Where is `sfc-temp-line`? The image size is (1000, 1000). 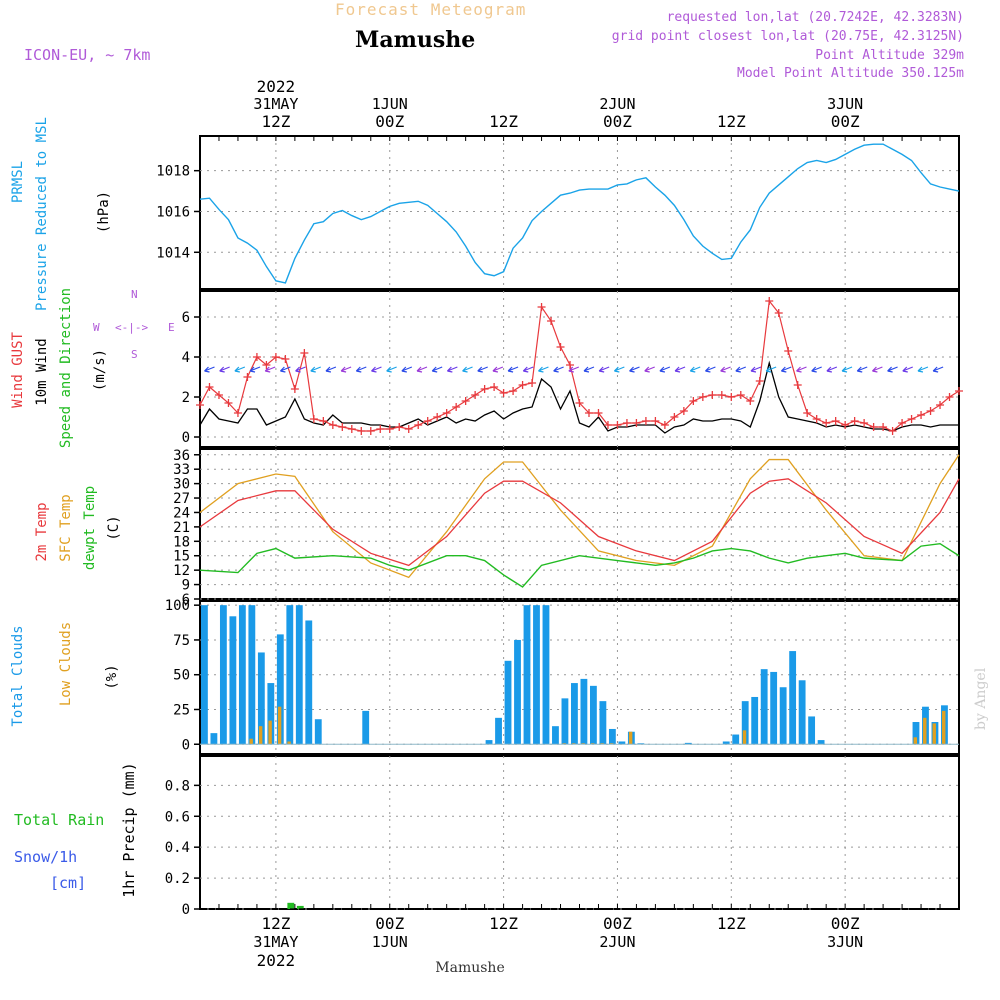 sfc-temp-line is located at coordinates (579, 516).